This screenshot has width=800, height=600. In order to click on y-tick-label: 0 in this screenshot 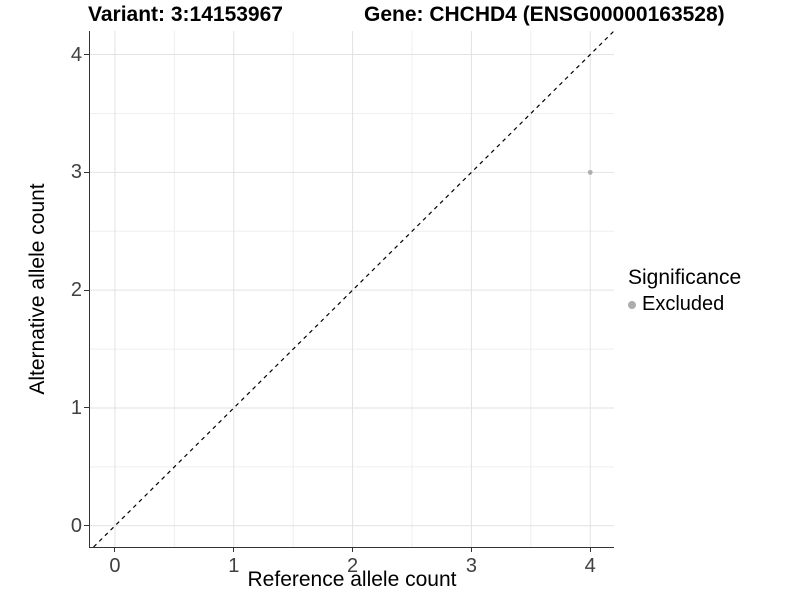, I will do `click(76, 525)`.